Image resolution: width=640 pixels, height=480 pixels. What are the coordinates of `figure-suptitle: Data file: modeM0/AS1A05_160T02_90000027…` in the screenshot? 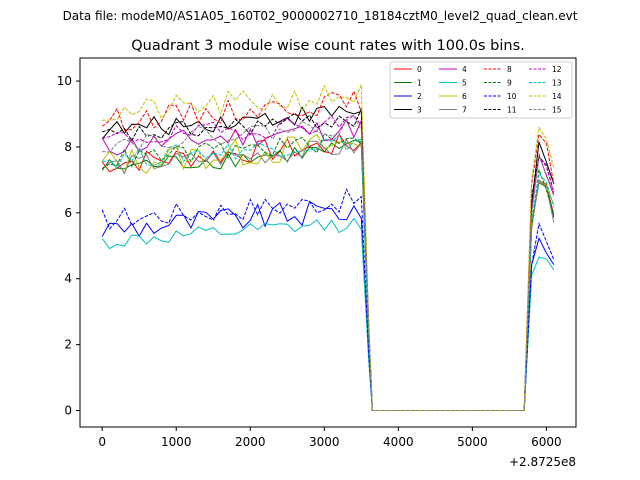 It's located at (320, 16).